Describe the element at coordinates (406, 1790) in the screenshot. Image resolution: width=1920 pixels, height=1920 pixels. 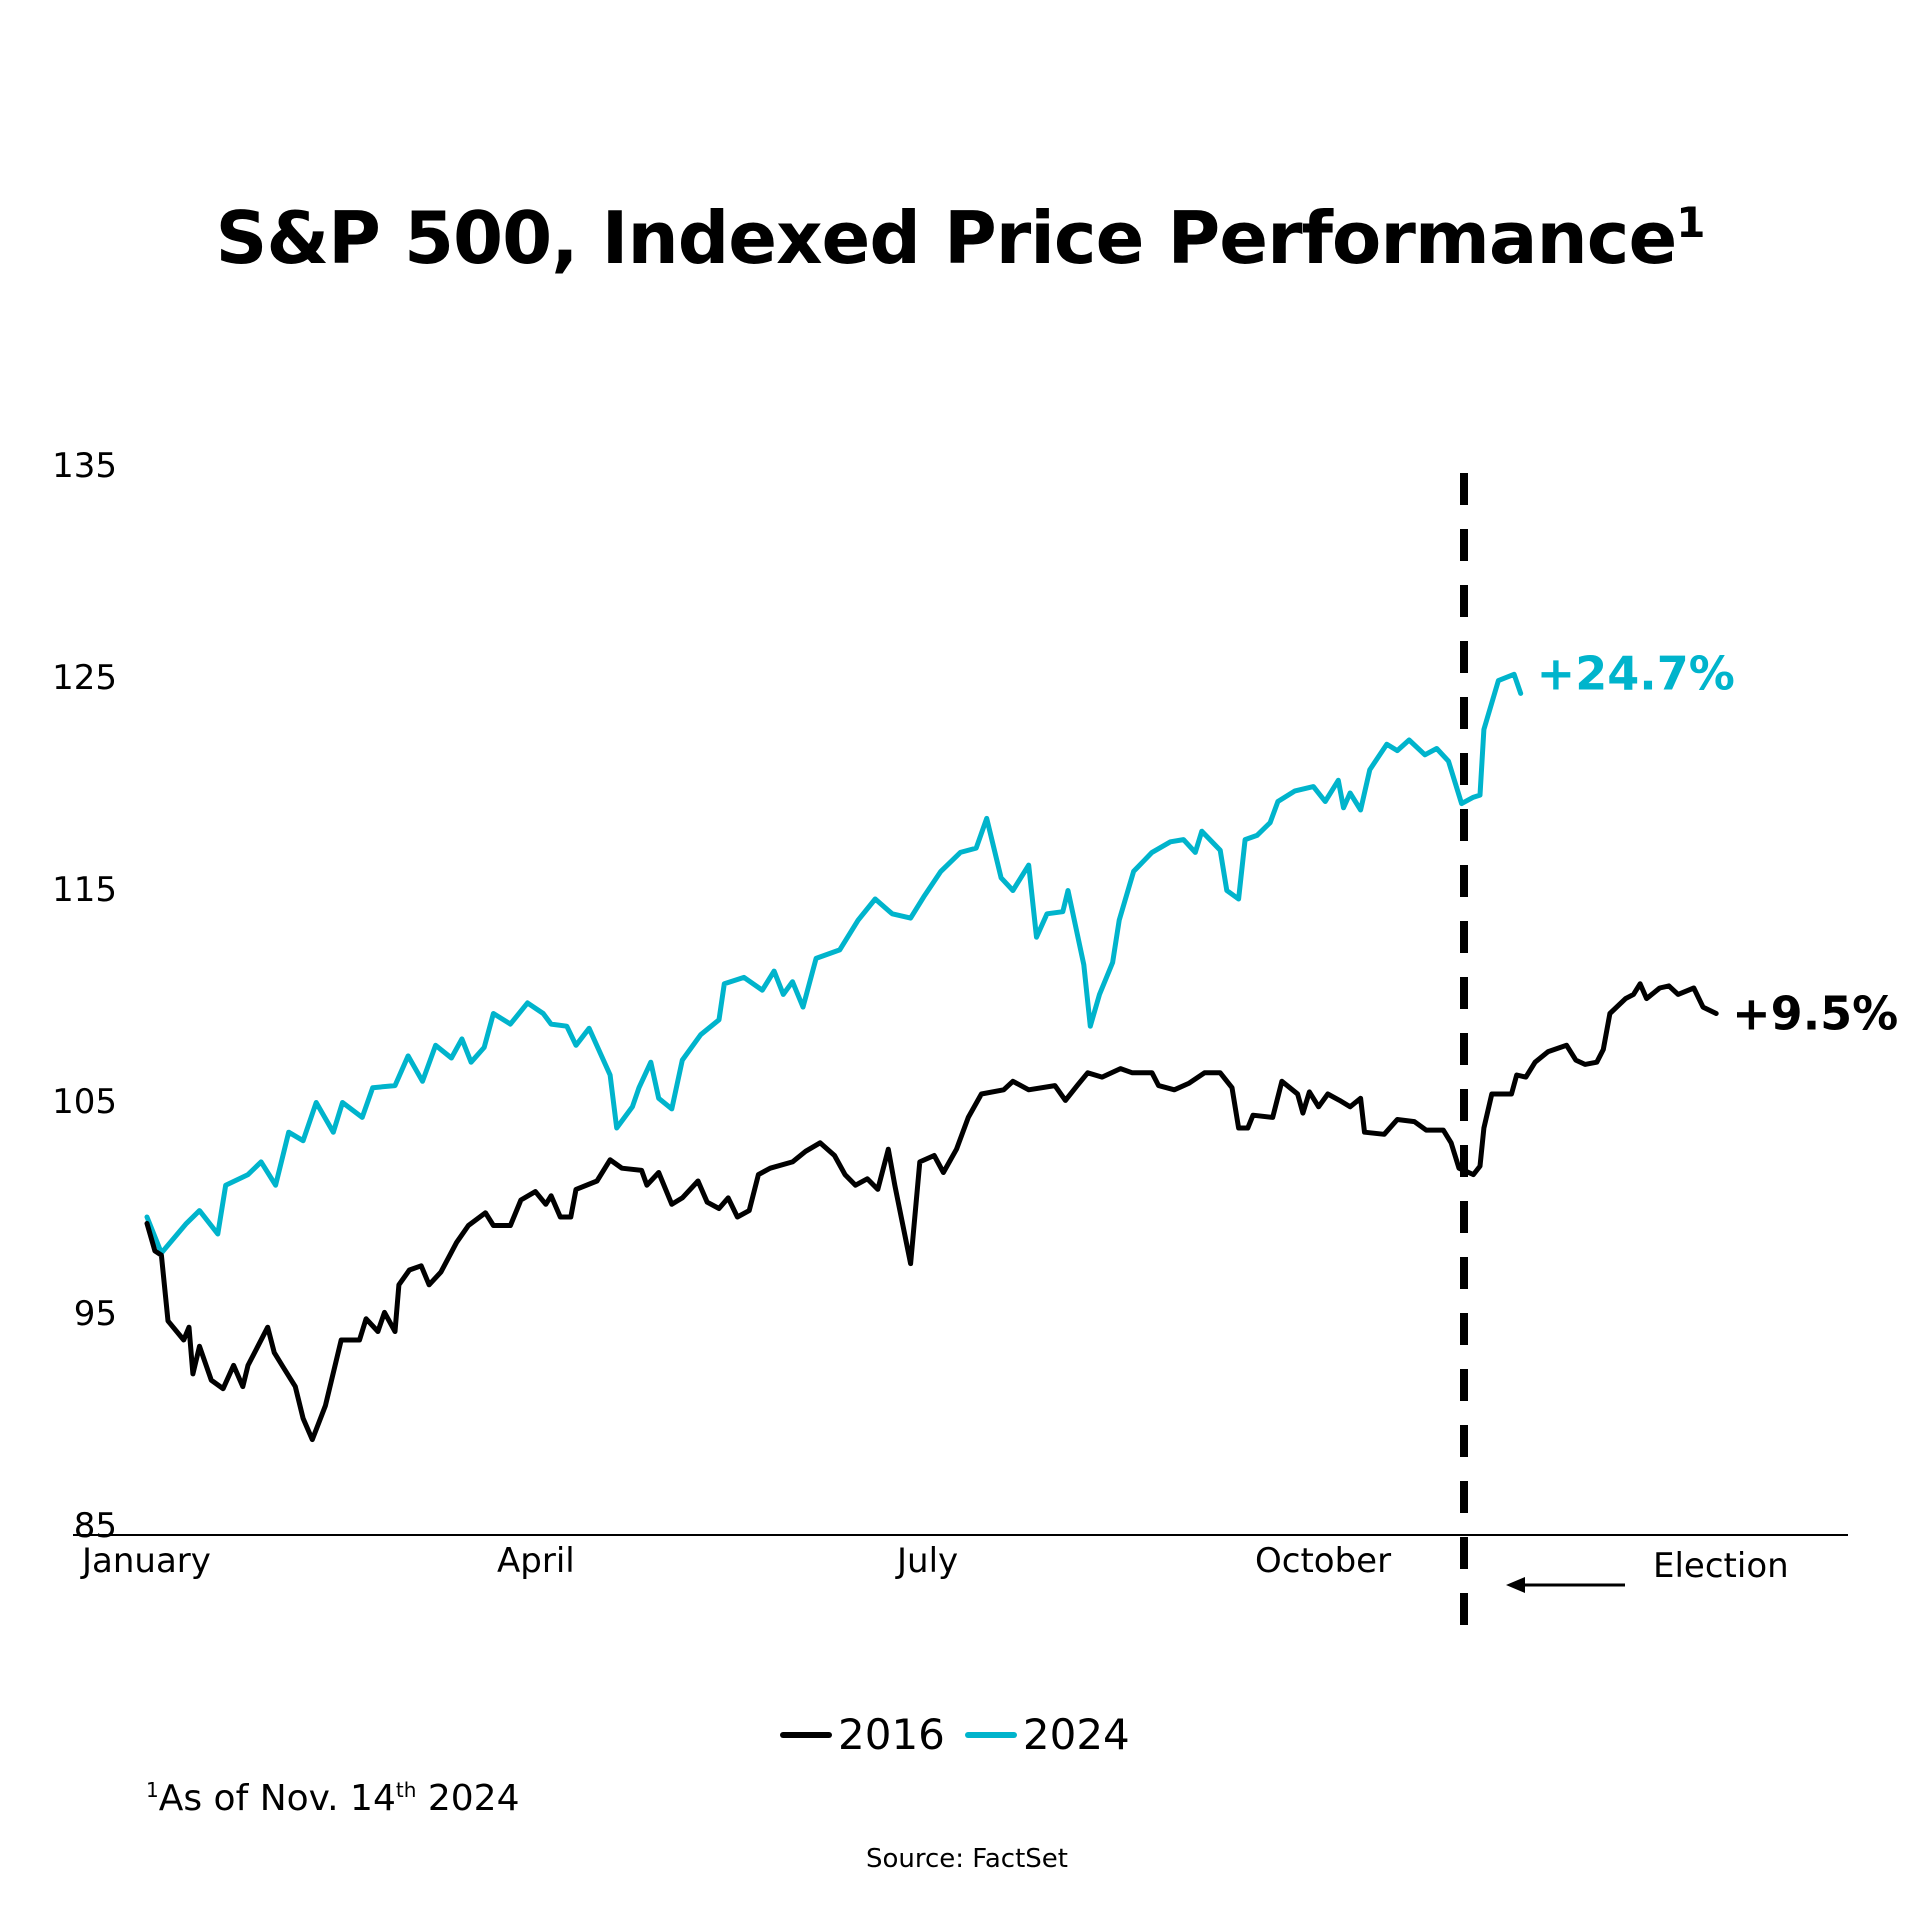
I see `footnote-ordinal: th` at that location.